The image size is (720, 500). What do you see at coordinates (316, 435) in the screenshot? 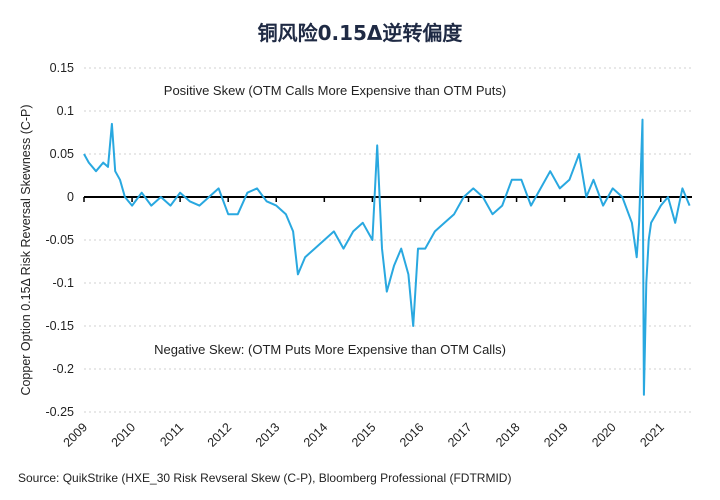
I see `x-tick-label: 2014` at bounding box center [316, 435].